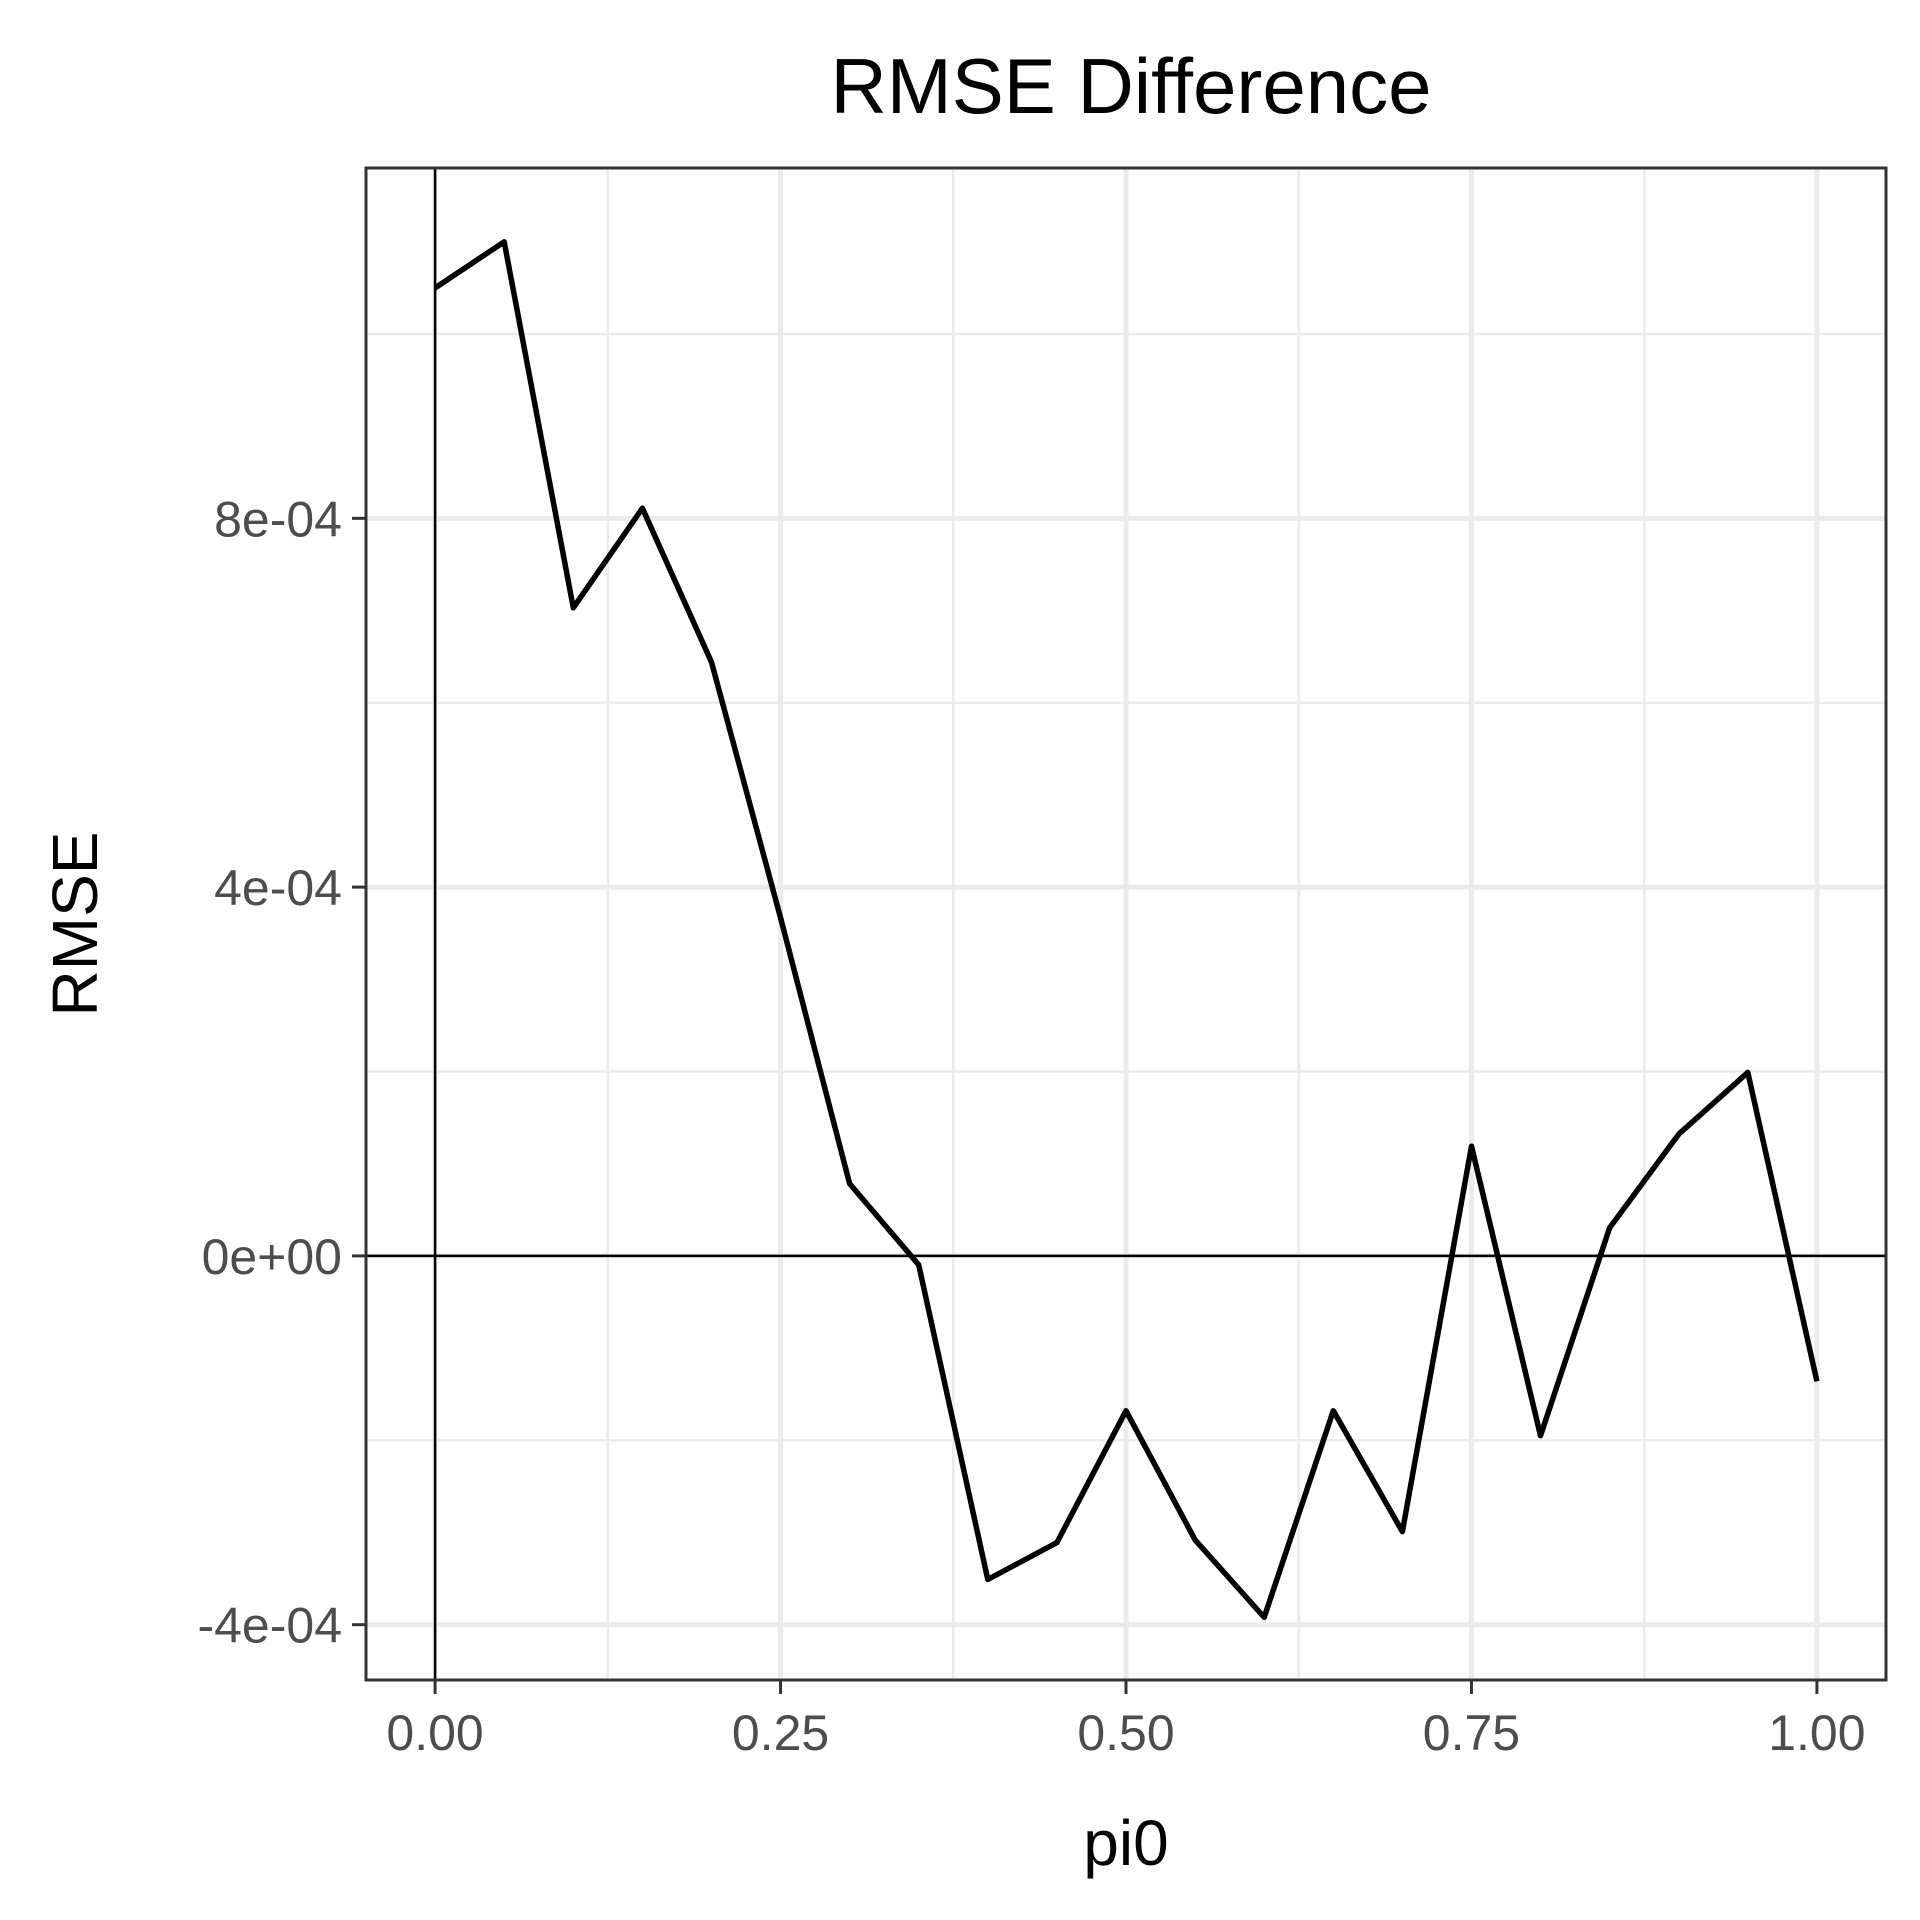  What do you see at coordinates (269, 1626) in the screenshot?
I see `y-tick-label: -4e-04` at bounding box center [269, 1626].